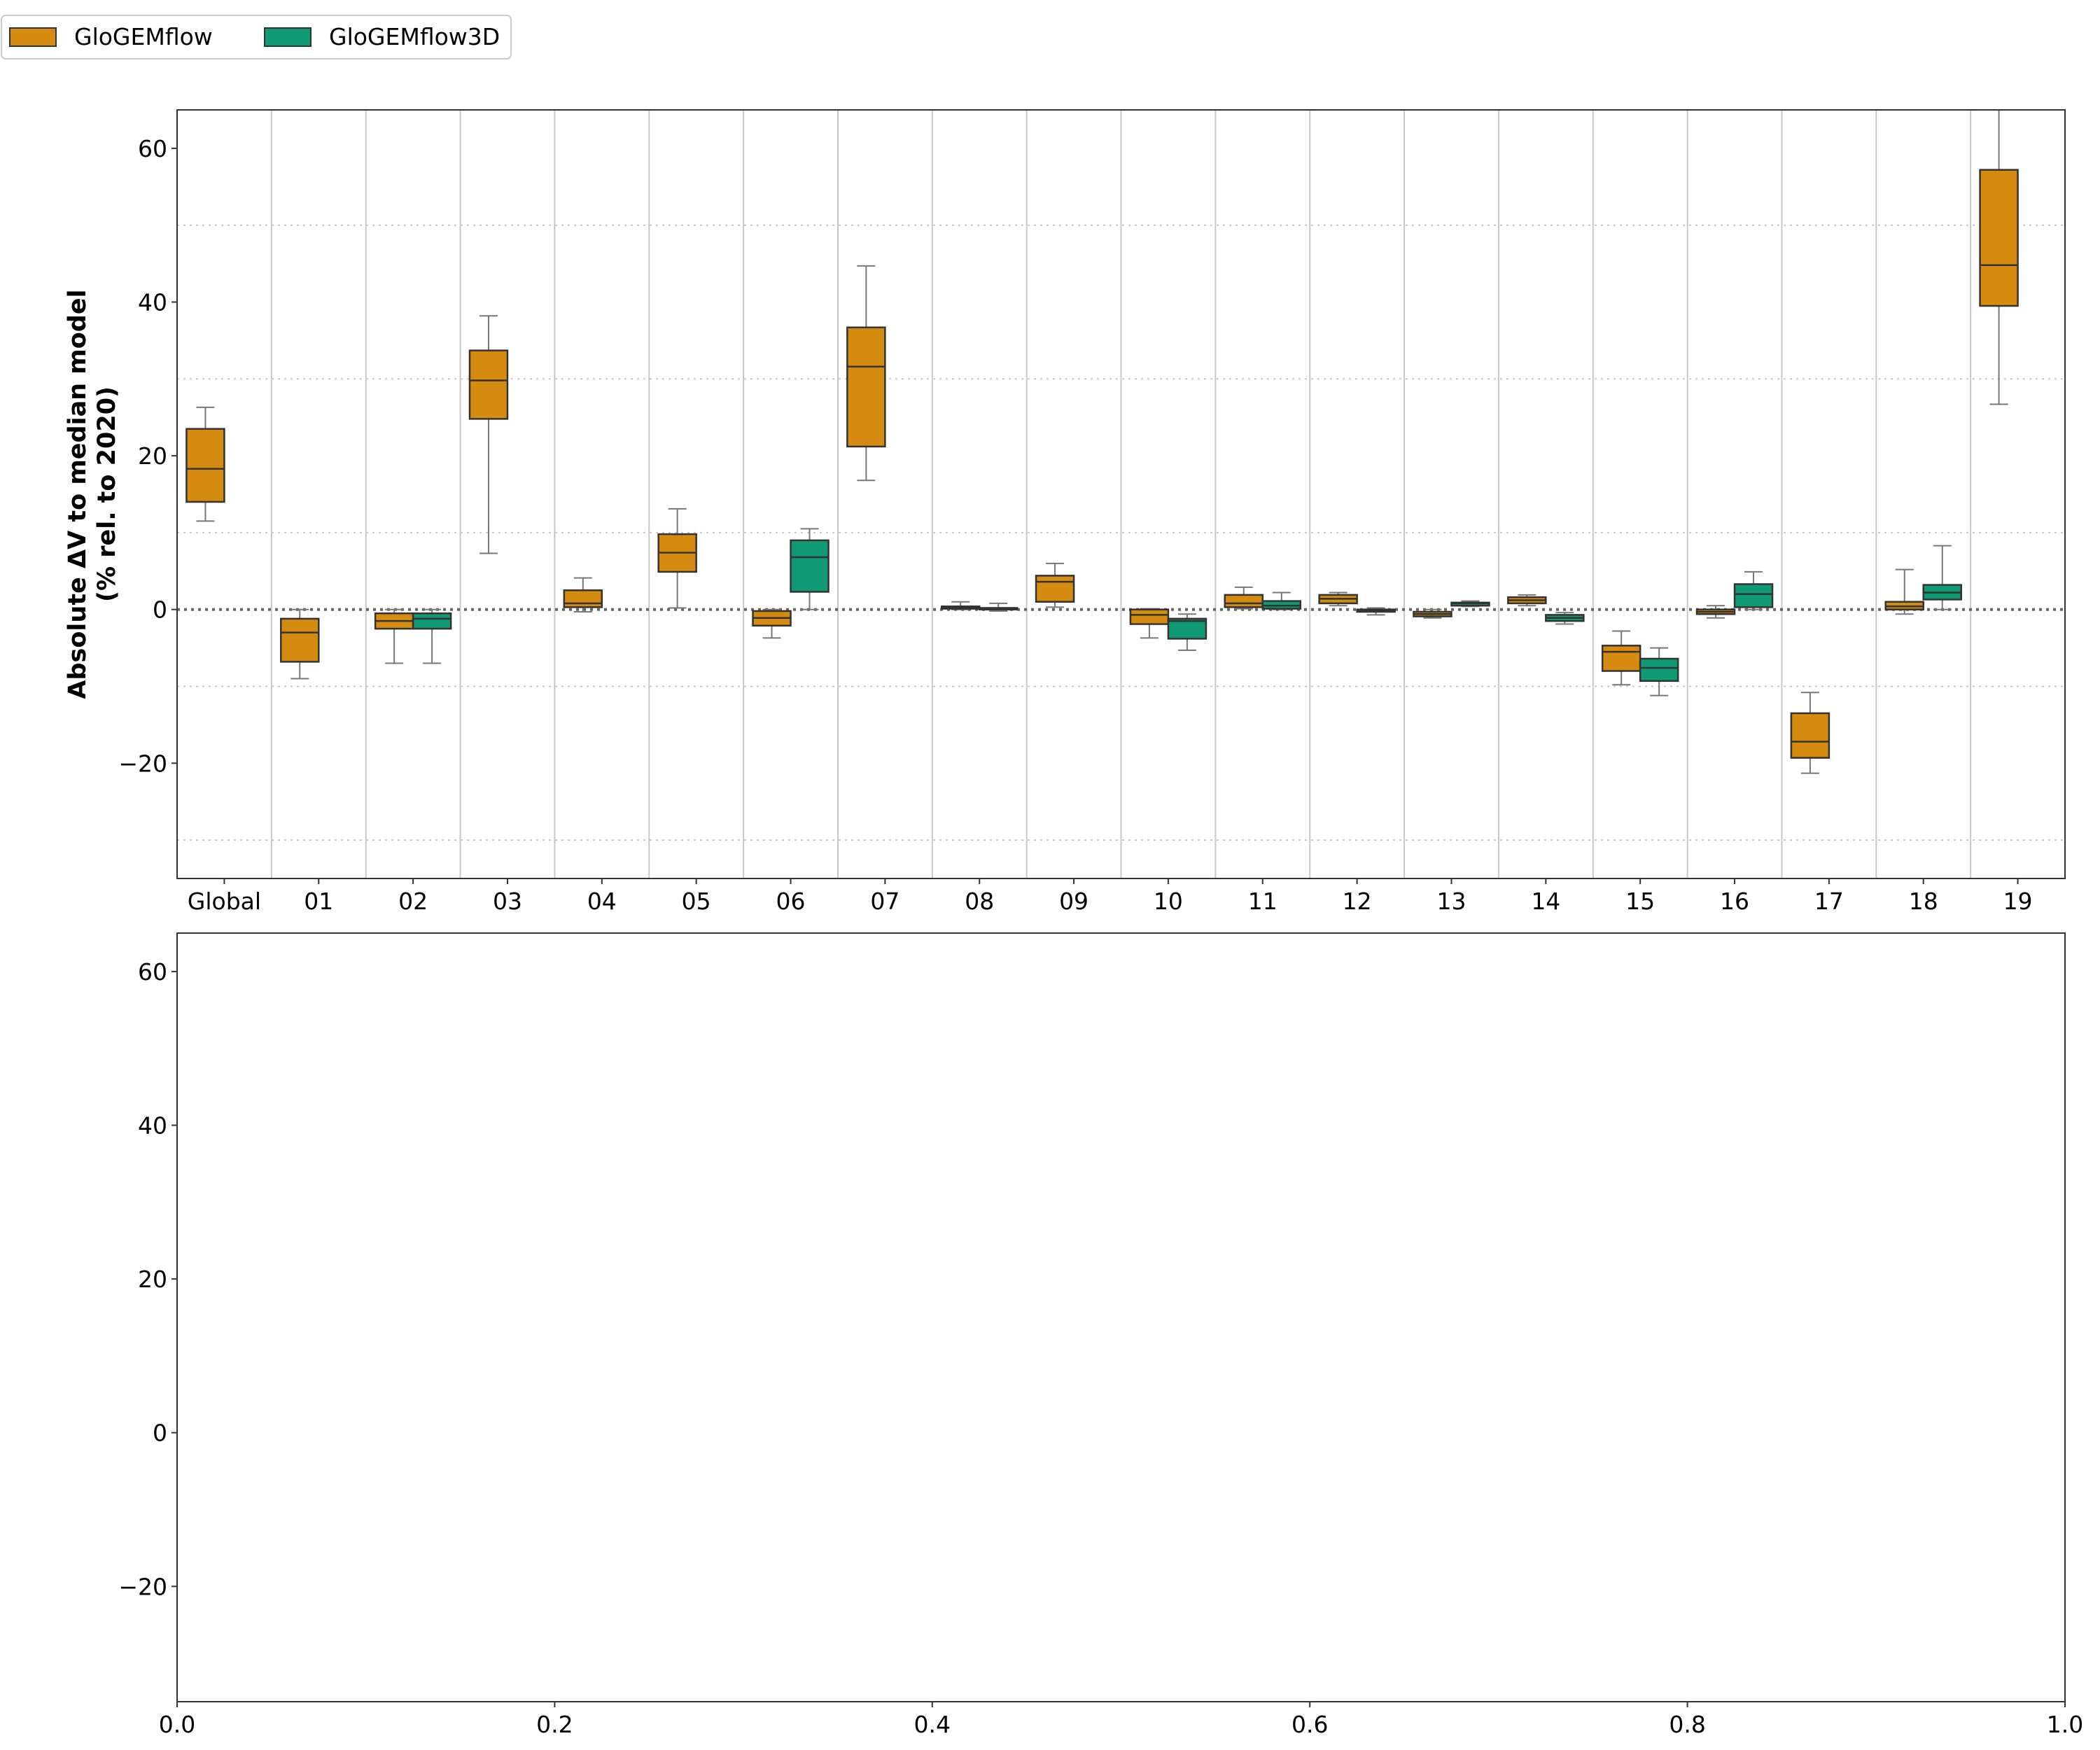 Image resolution: width=2100 pixels, height=1750 pixels. I want to click on box-glogemflow-global, so click(205, 464).